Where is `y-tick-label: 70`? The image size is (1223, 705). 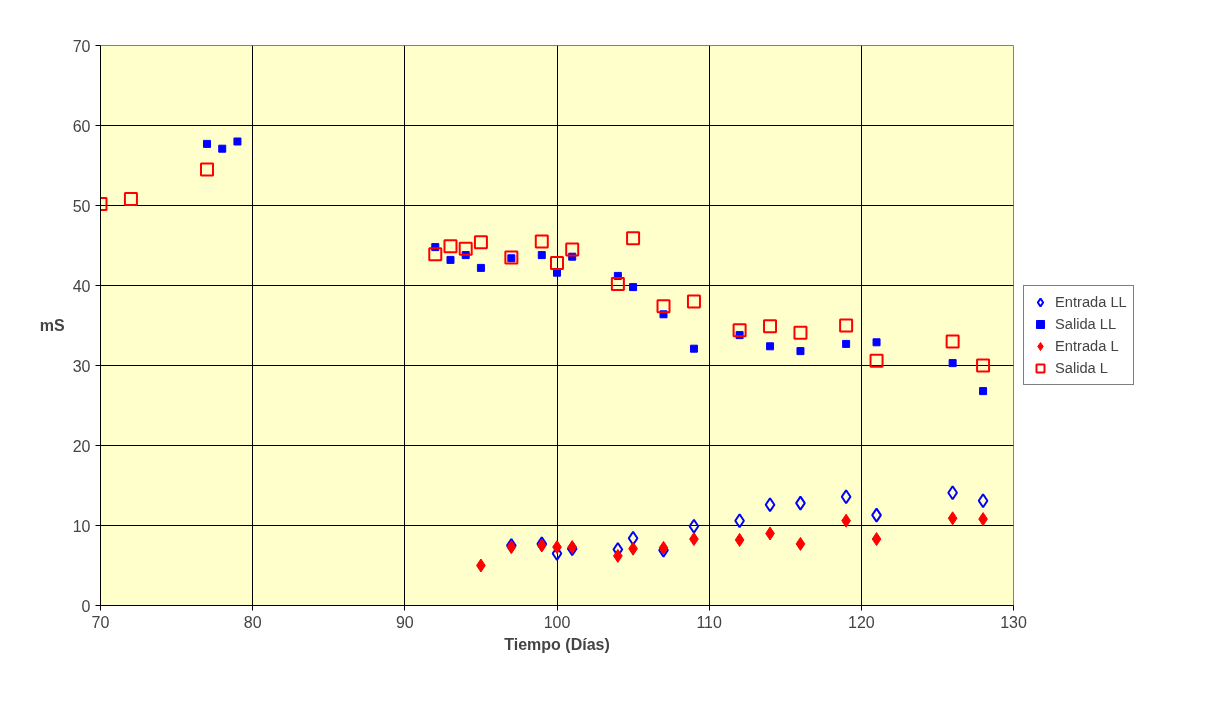
y-tick-label: 70 is located at coordinates (81, 46).